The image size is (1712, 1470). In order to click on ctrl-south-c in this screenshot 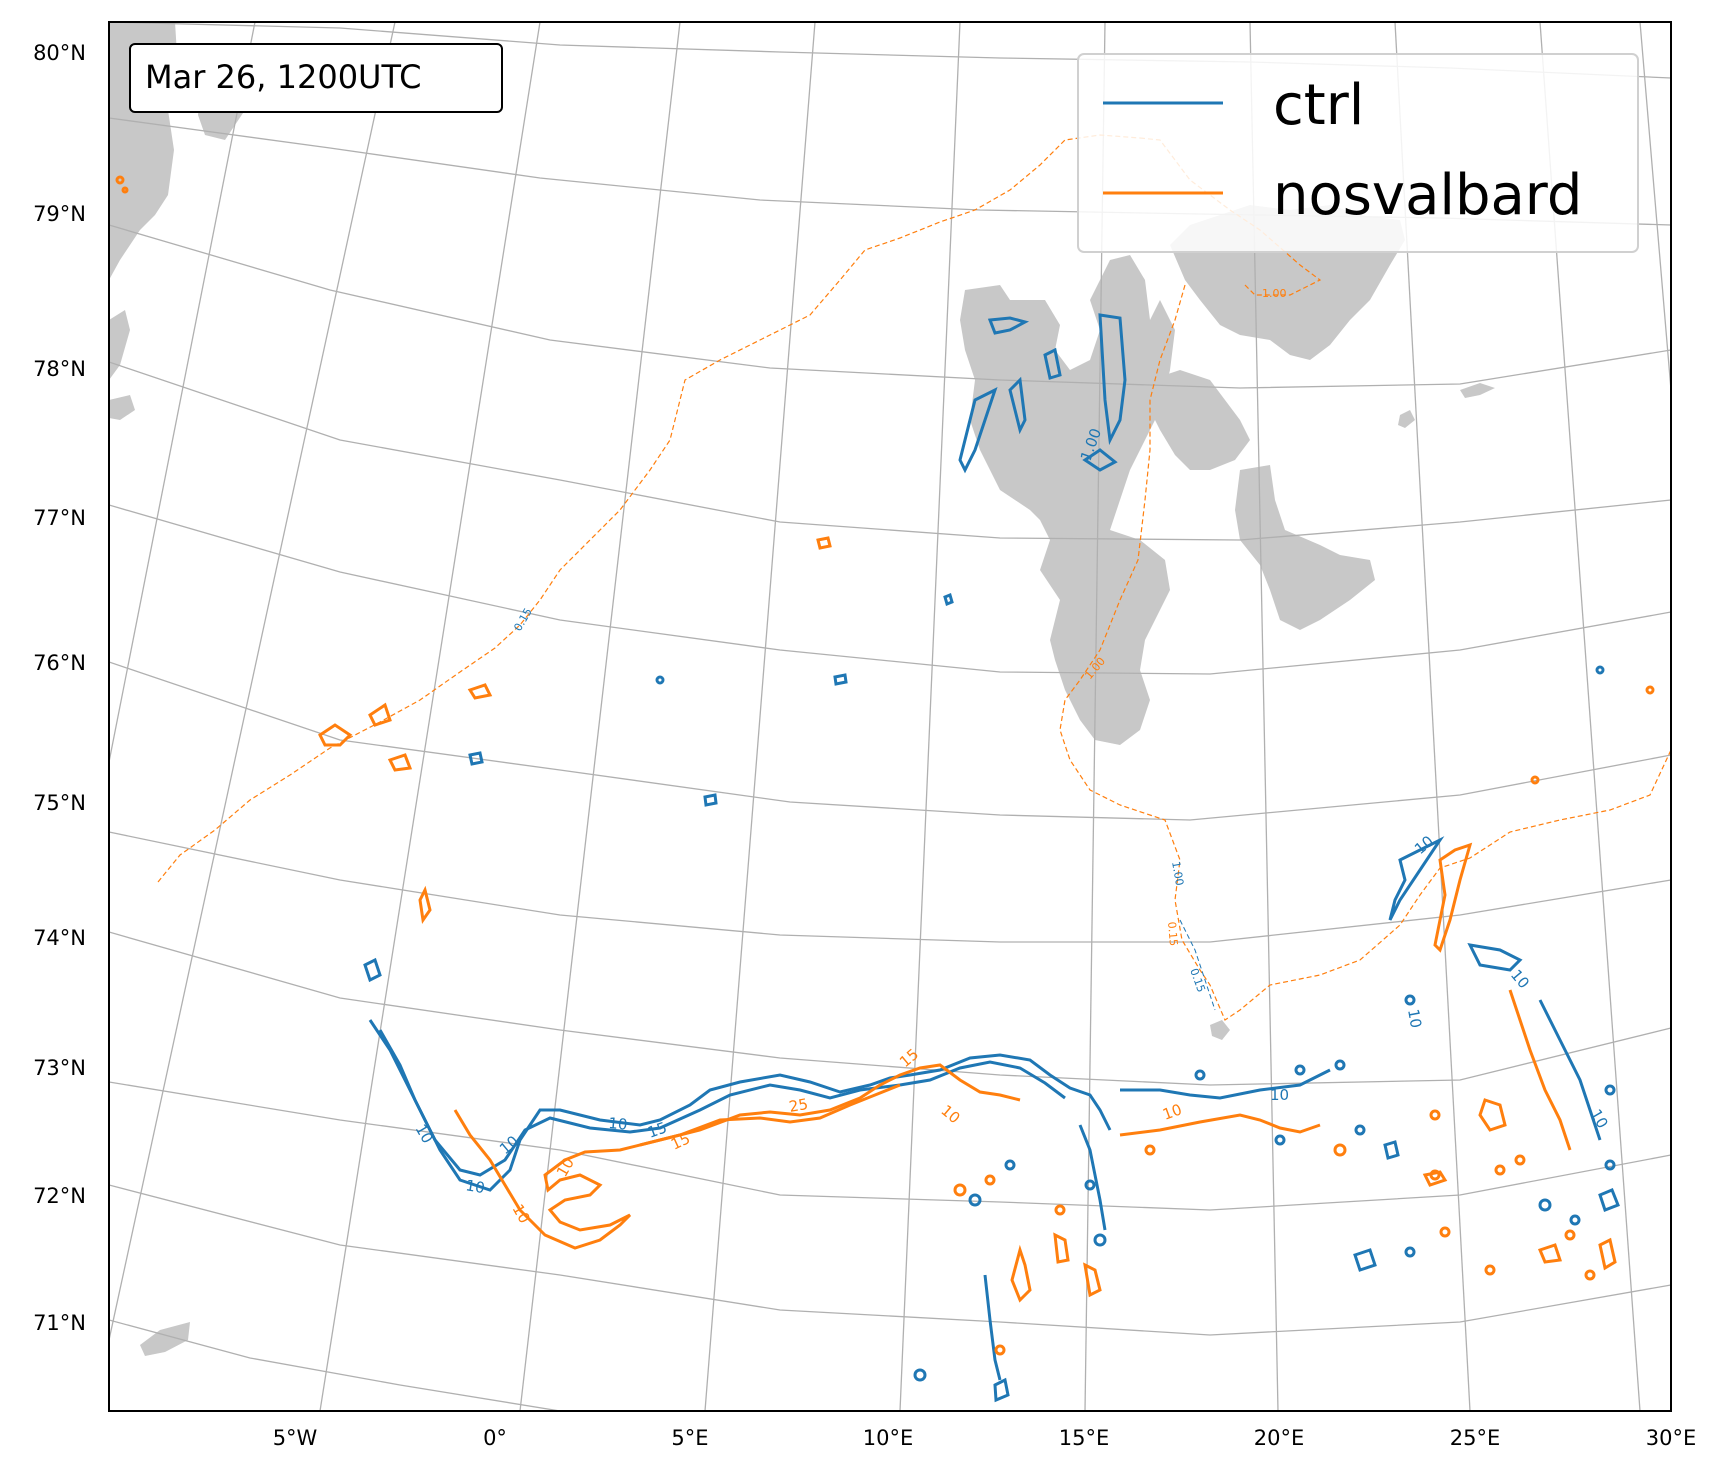, I will do `click(1001, 1390)`.